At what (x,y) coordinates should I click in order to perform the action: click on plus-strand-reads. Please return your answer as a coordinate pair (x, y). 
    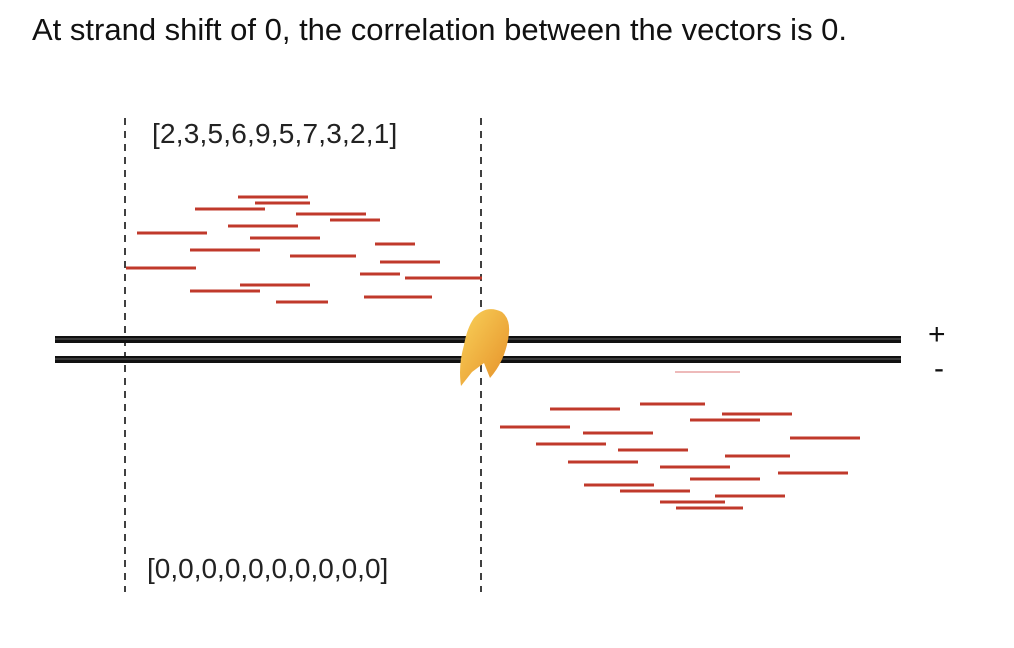
    Looking at the image, I should click on (304, 249).